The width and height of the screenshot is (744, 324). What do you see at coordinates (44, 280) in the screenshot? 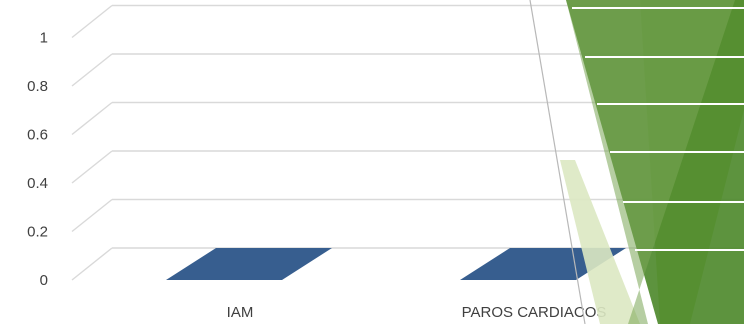
I see `y-tick-label: 0` at bounding box center [44, 280].